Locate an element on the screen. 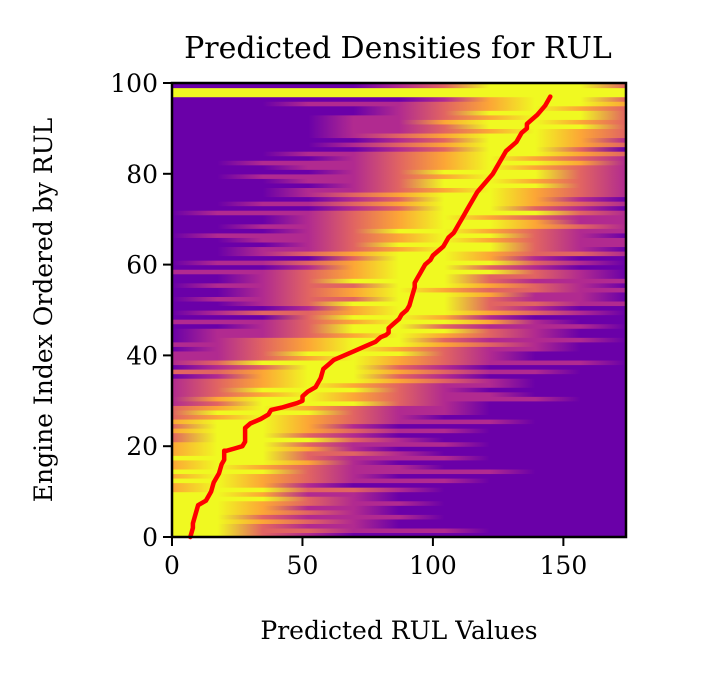 The height and width of the screenshot is (676, 713). y-tick-label: 80 is located at coordinates (142, 174).